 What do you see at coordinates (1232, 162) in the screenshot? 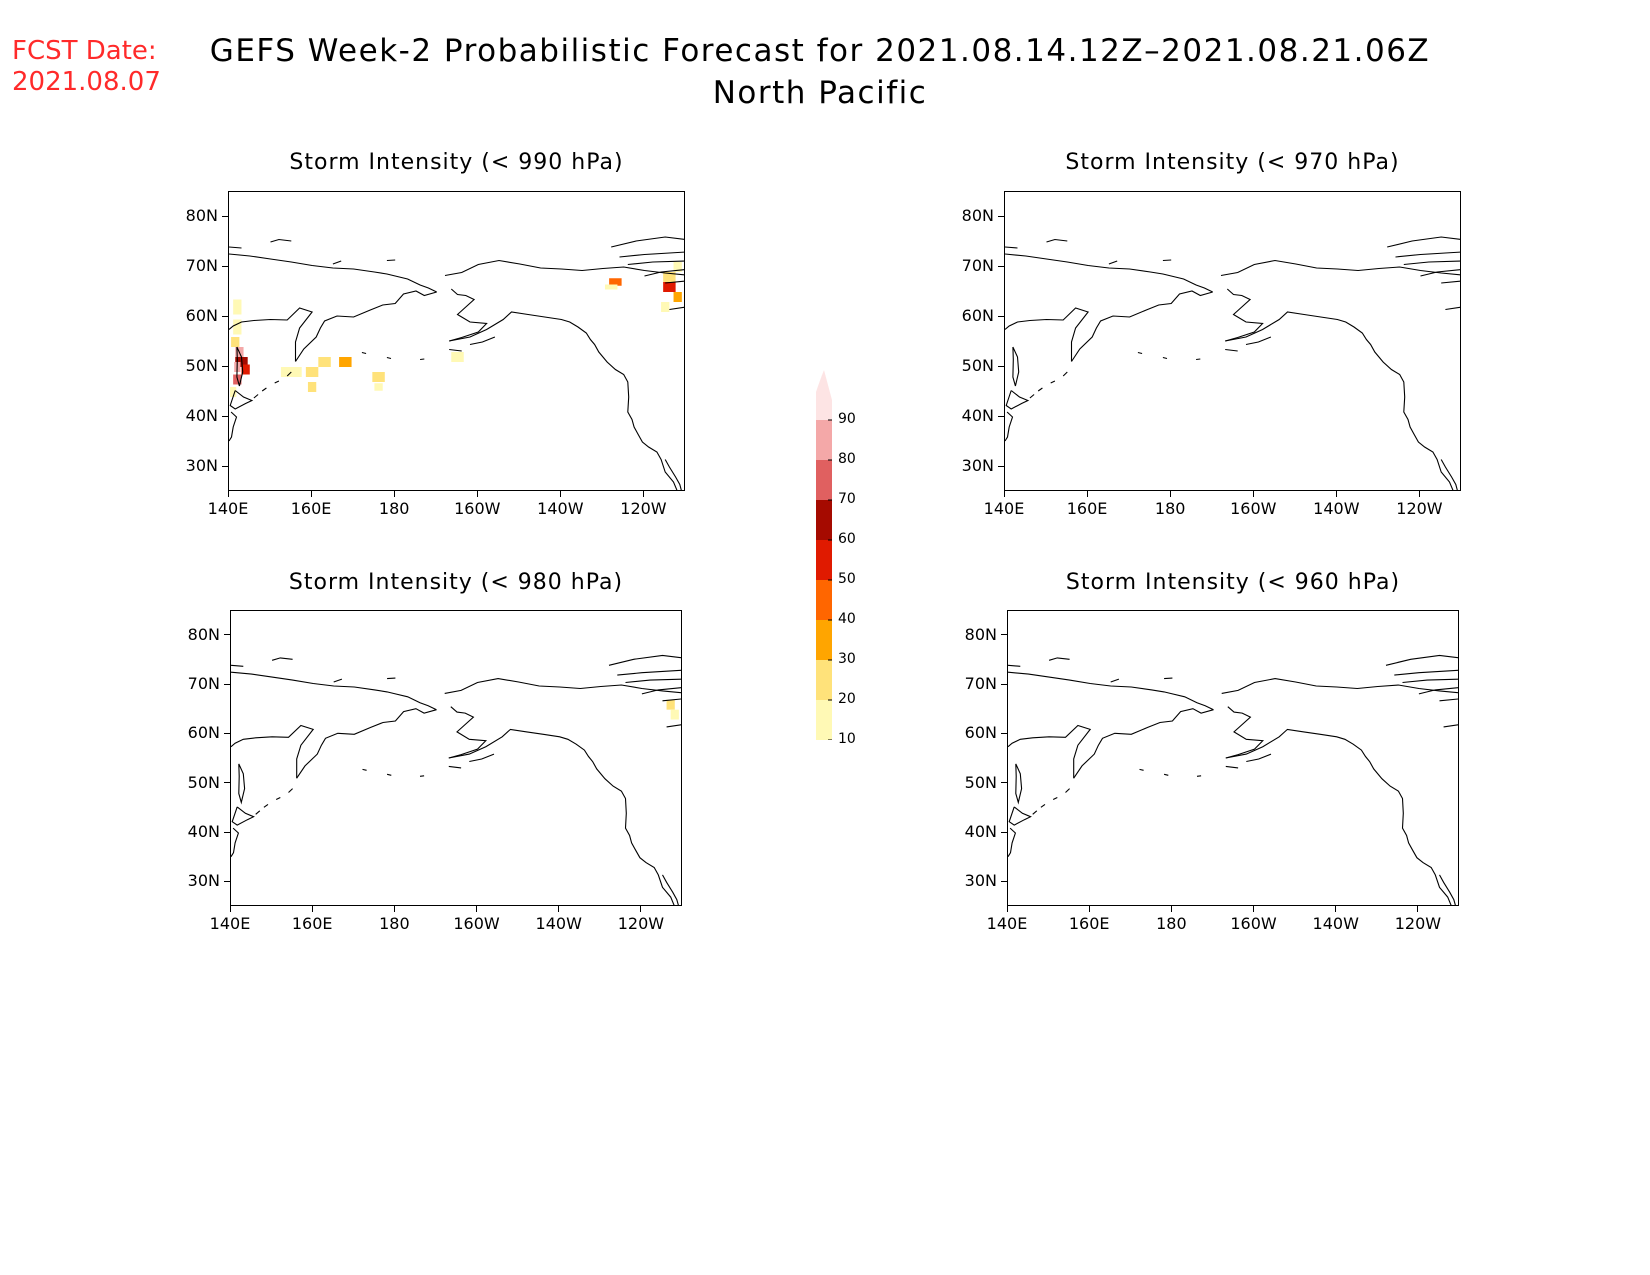
I see `panel-title: Storm Intensity (< 970 hPa)` at bounding box center [1232, 162].